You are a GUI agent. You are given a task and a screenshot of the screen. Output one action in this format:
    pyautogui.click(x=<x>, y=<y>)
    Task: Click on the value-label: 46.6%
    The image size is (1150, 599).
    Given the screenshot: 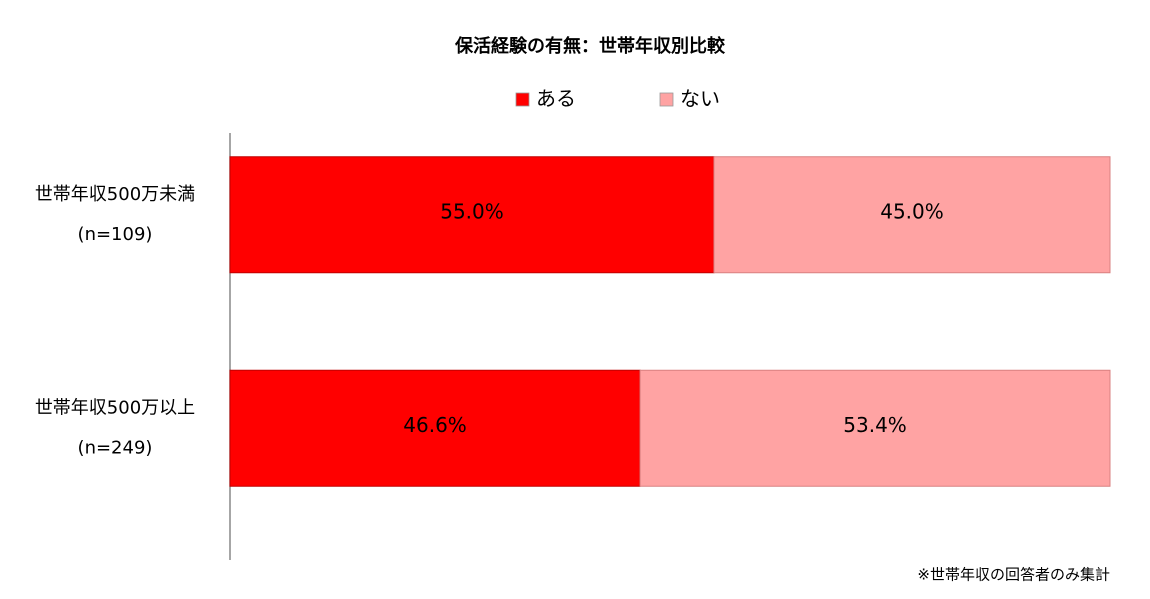 What is the action you would take?
    pyautogui.click(x=435, y=425)
    